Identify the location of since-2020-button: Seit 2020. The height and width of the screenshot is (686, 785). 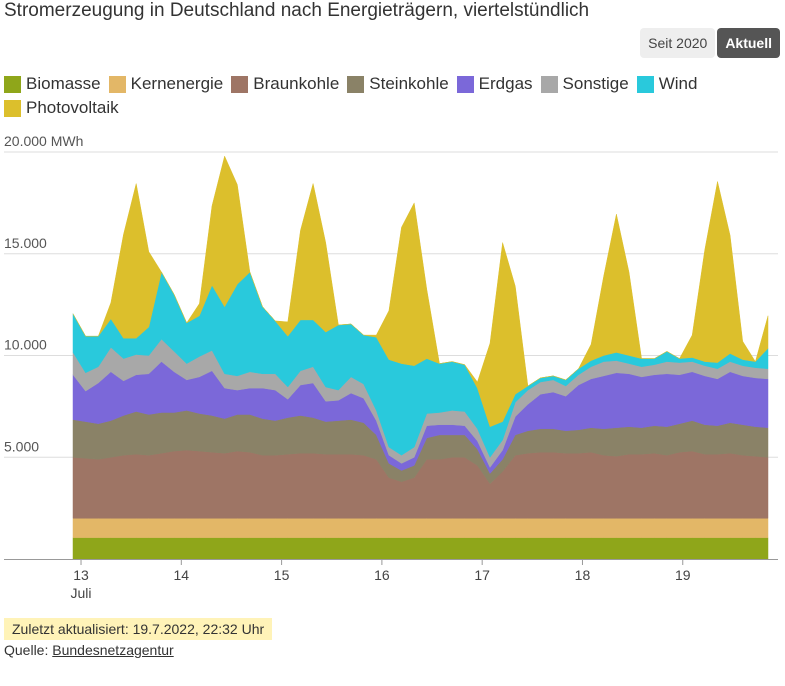
(678, 43).